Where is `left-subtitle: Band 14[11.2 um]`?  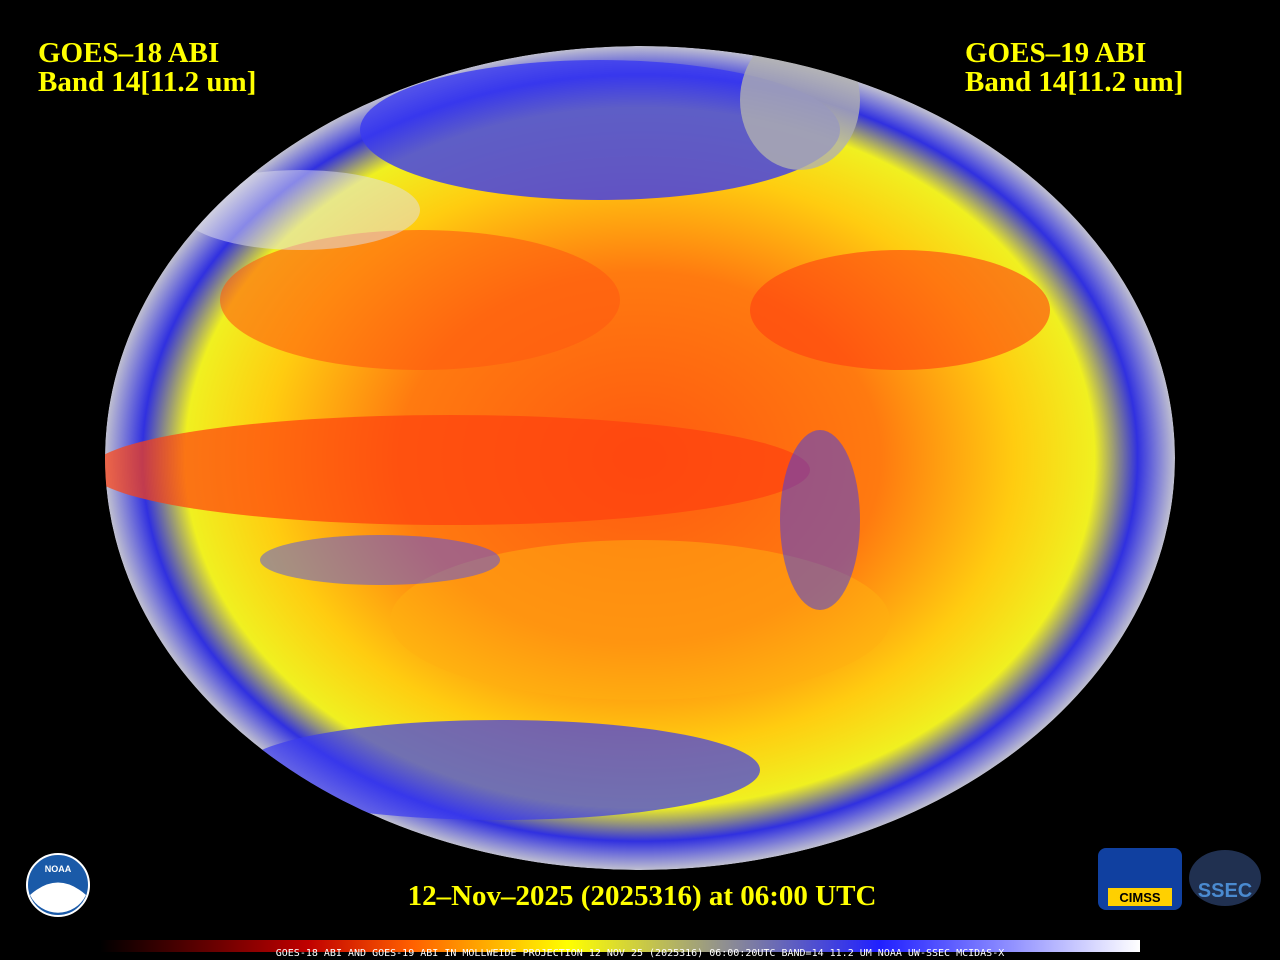
left-subtitle: Band 14[11.2 um] is located at coordinates (147, 82).